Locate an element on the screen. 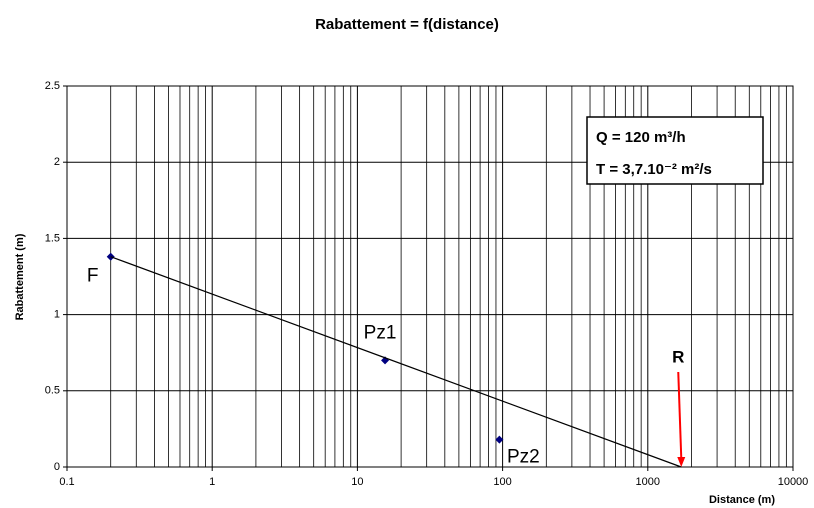 The image size is (814, 508). x-tick-label: 1 is located at coordinates (212, 482).